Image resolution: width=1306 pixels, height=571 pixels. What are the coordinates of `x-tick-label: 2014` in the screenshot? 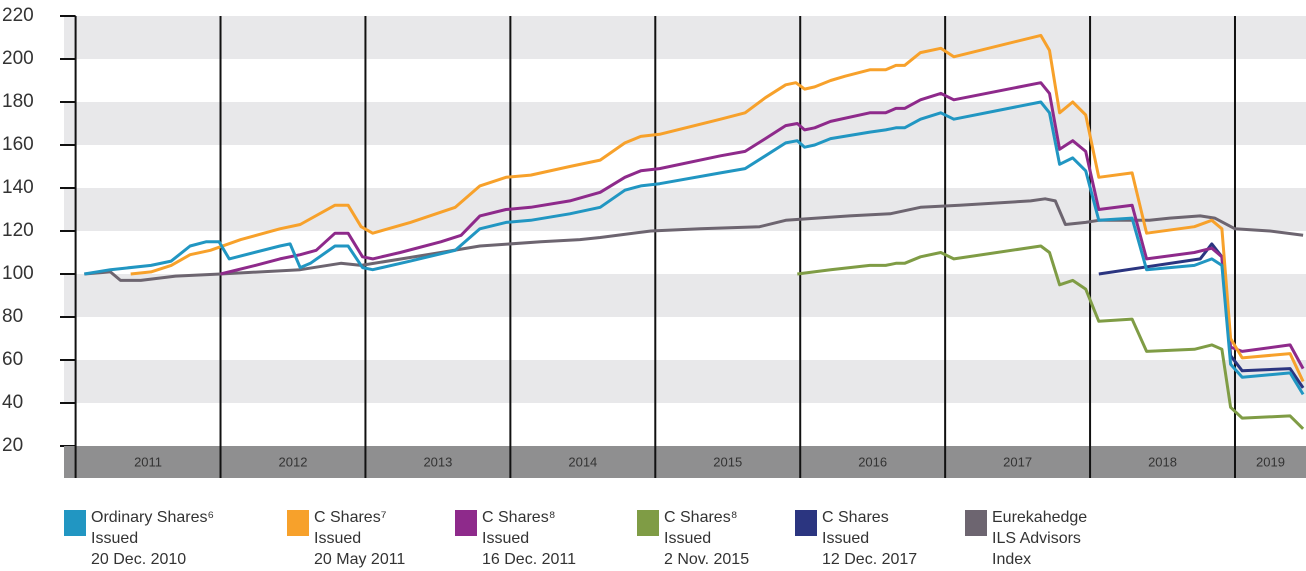 It's located at (582, 461).